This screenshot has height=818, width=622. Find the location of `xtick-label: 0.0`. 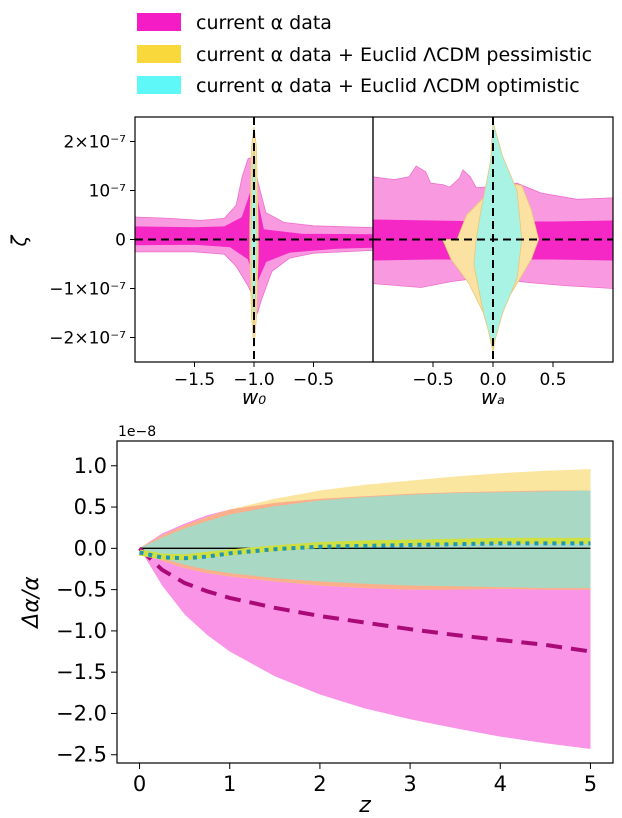

xtick-label: 0.0 is located at coordinates (492, 380).